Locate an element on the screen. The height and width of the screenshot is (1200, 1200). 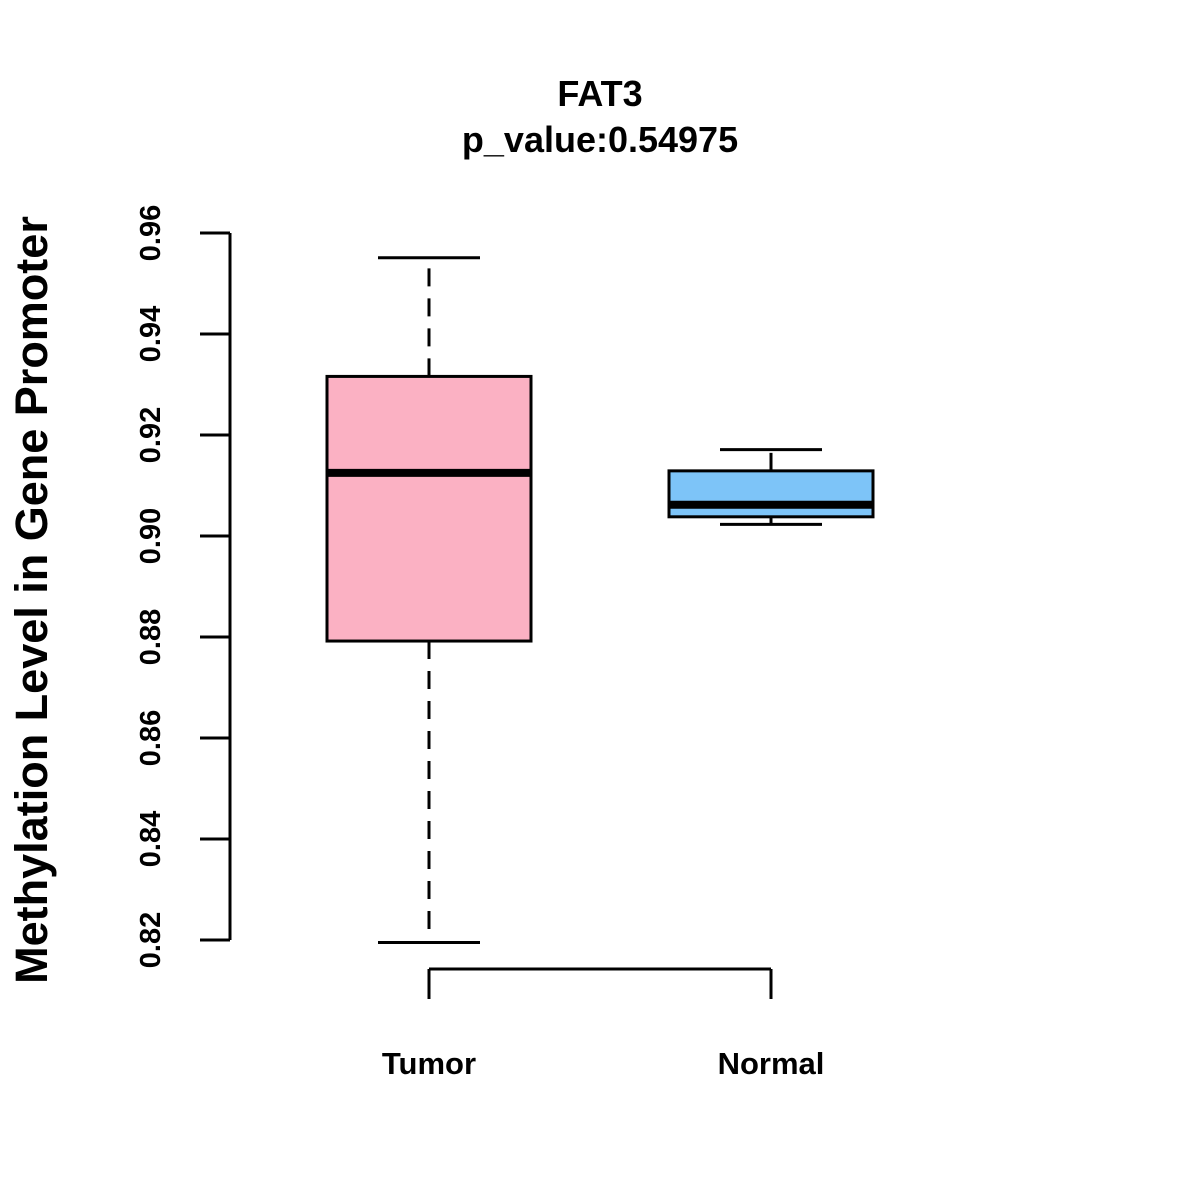
chart-title: FAT3 is located at coordinates (599, 93).